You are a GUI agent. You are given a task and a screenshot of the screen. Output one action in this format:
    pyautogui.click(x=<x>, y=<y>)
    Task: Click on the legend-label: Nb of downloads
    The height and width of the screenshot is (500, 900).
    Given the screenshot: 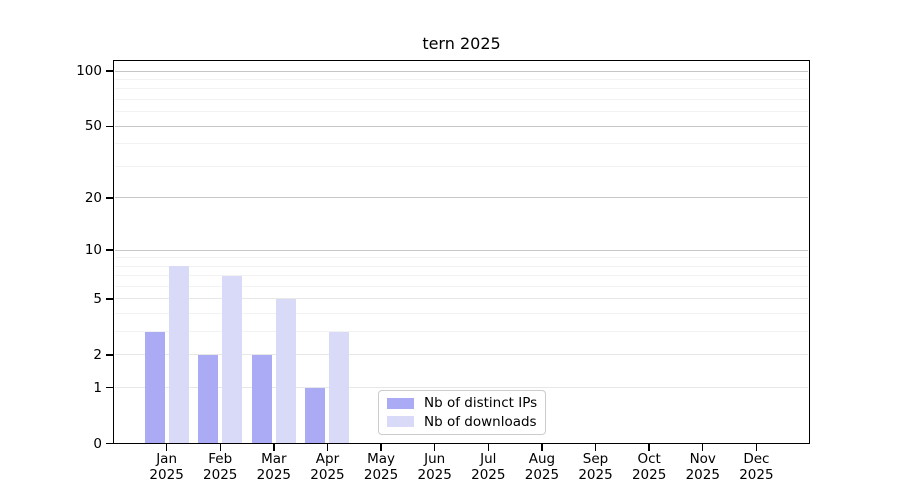 What is the action you would take?
    pyautogui.click(x=480, y=421)
    